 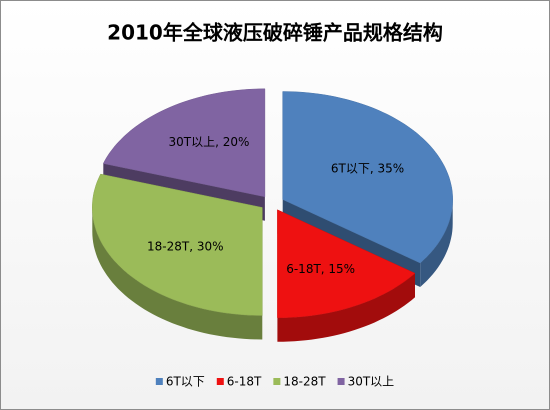 What do you see at coordinates (209, 142) in the screenshot?
I see `data-label: 30T以上, 20%` at bounding box center [209, 142].